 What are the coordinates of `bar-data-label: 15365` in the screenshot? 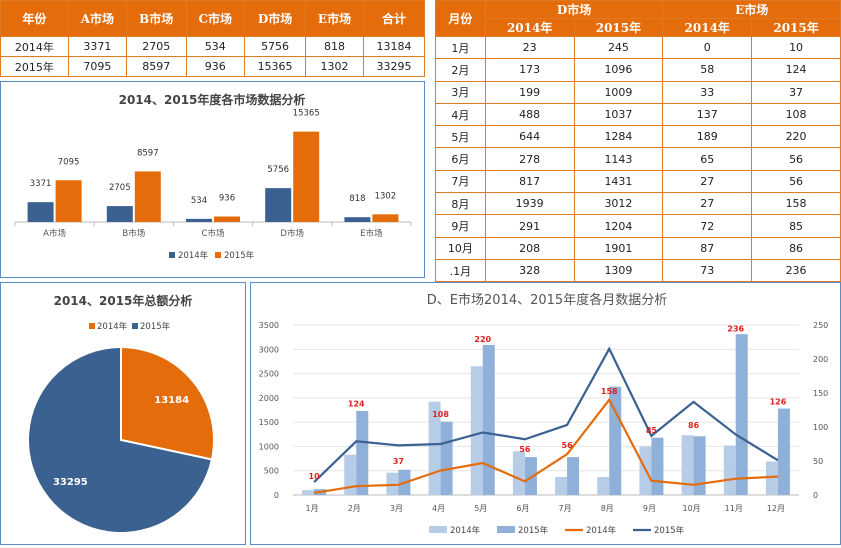 It's located at (306, 114).